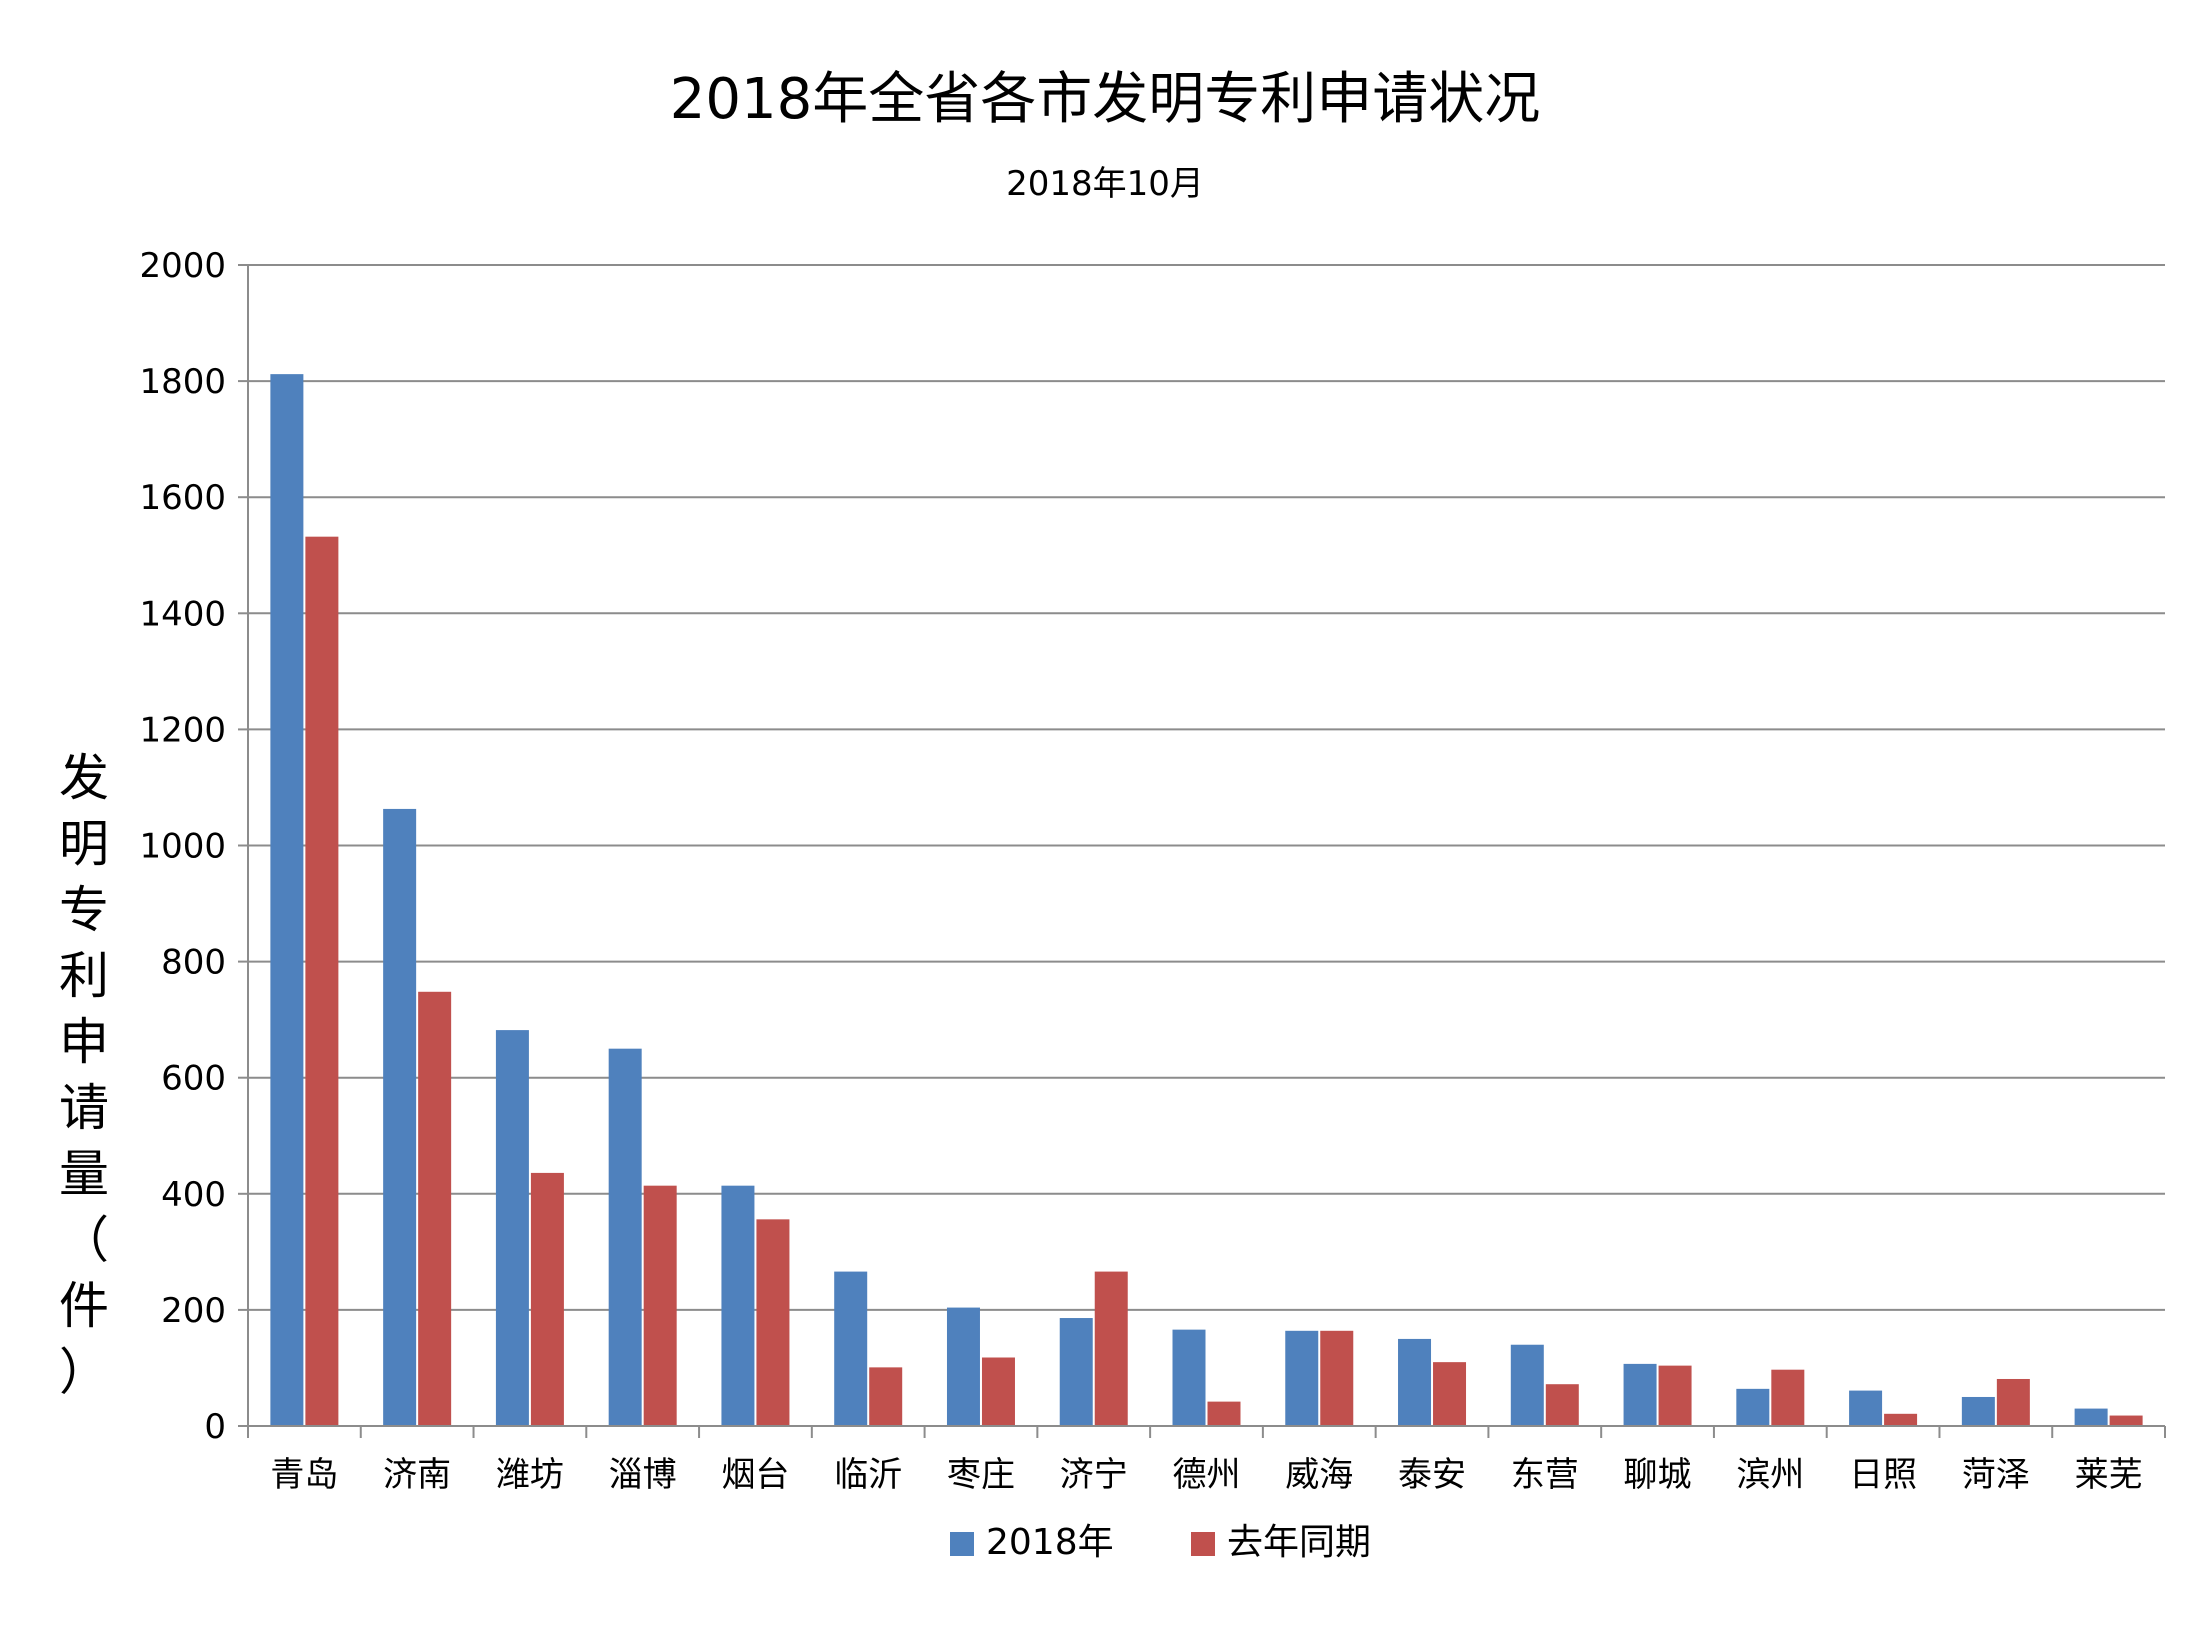  What do you see at coordinates (84, 910) in the screenshot?
I see `y-axis-label-char: 专` at bounding box center [84, 910].